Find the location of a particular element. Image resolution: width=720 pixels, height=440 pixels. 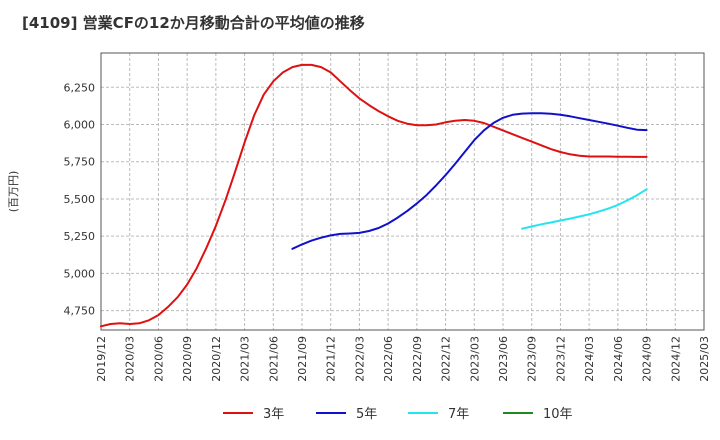

y-axis-label: (百万円) is located at coordinates (13, 192).